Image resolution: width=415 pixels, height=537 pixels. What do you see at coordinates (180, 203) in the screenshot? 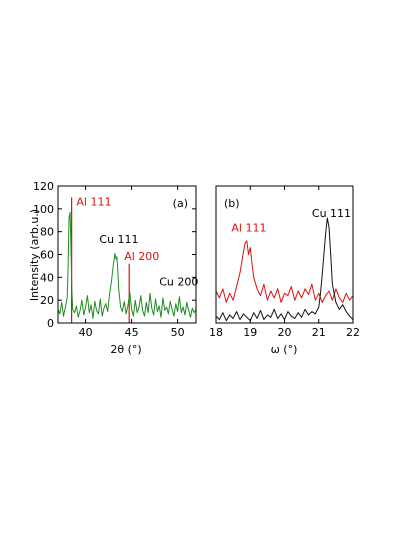
I see `panel-label: (a)` at bounding box center [180, 203].